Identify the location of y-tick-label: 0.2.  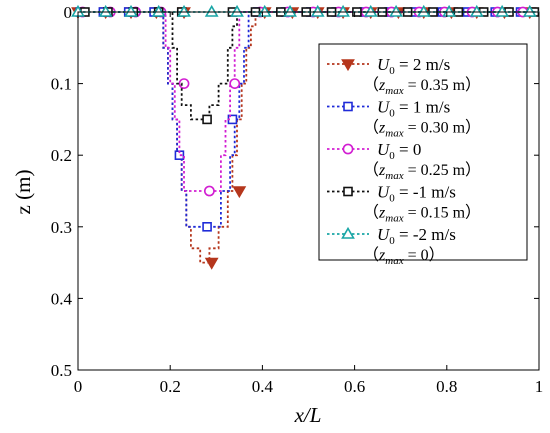
(61, 155).